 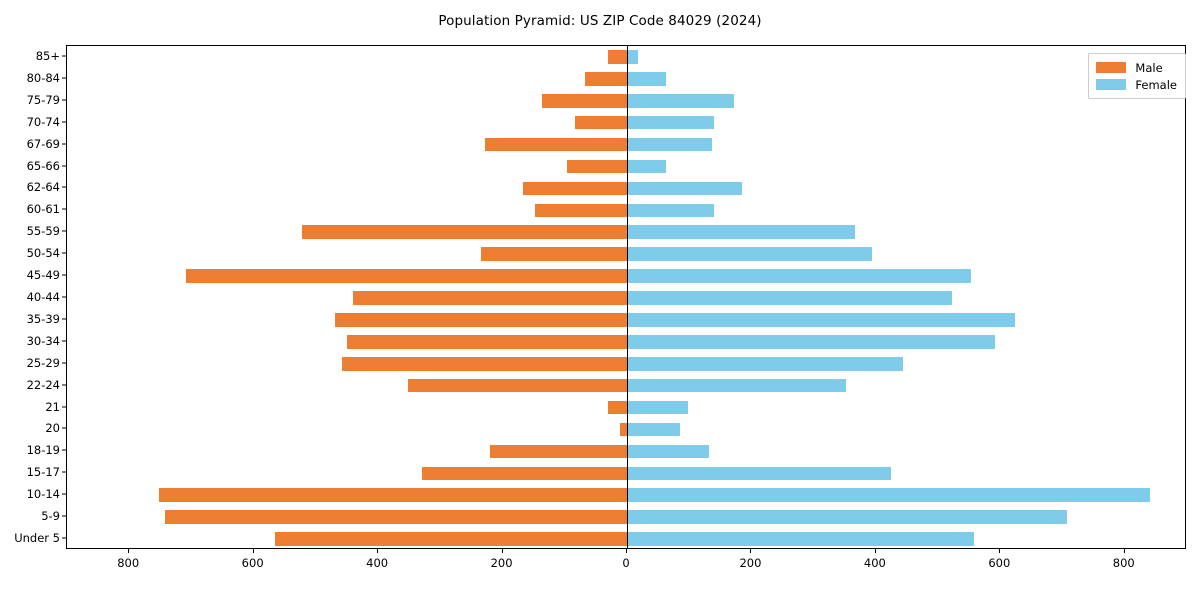 What do you see at coordinates (43, 362) in the screenshot?
I see `y-tick-label: 25-29` at bounding box center [43, 362].